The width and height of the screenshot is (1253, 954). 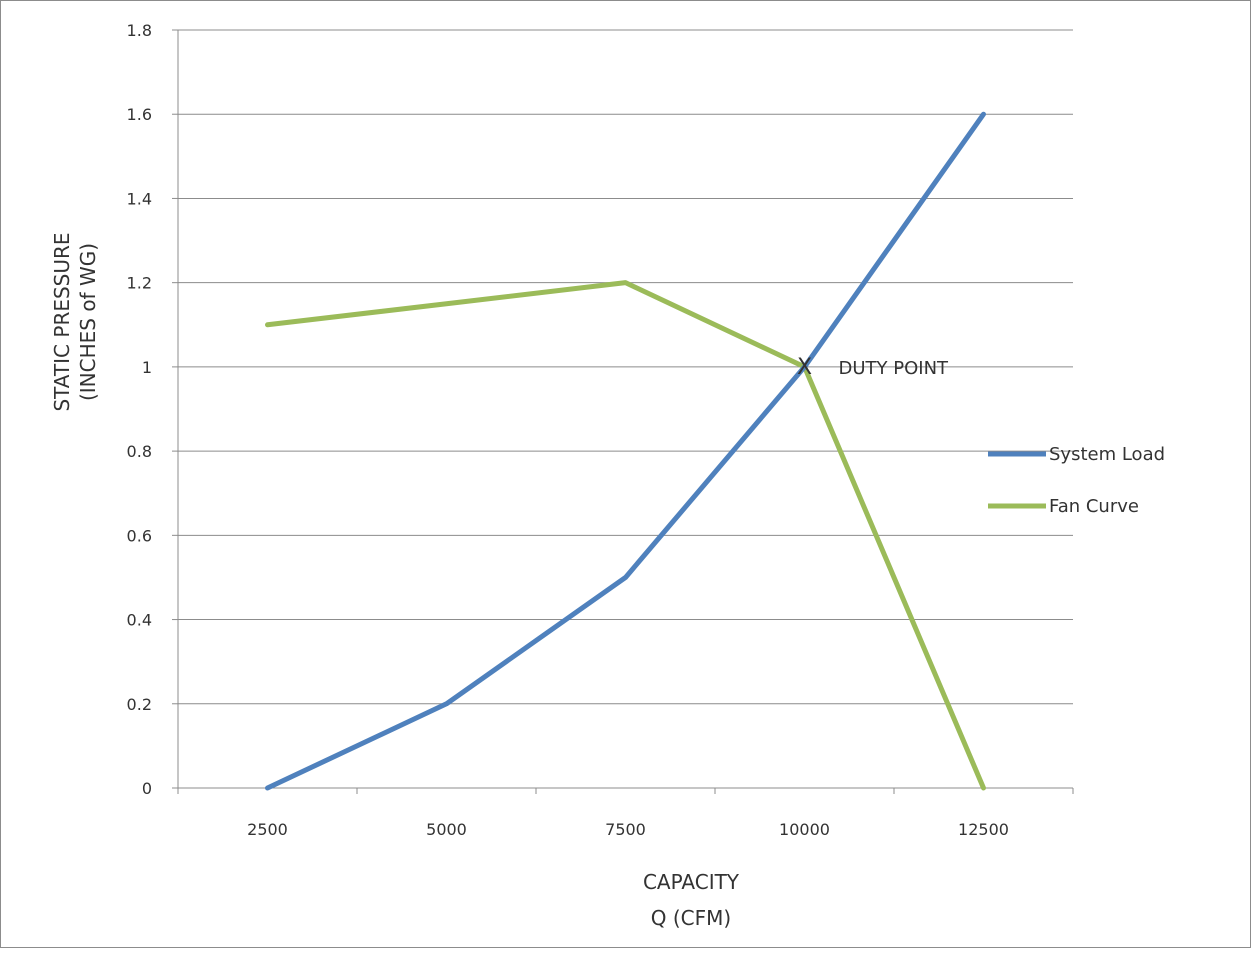 I want to click on x-tick-label-2: 7500, so click(x=625, y=829).